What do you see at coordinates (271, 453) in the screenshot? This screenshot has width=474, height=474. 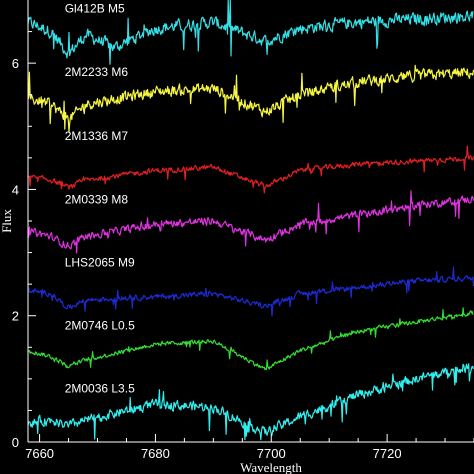 I see `x-tick-label-2: 7700` at bounding box center [271, 453].